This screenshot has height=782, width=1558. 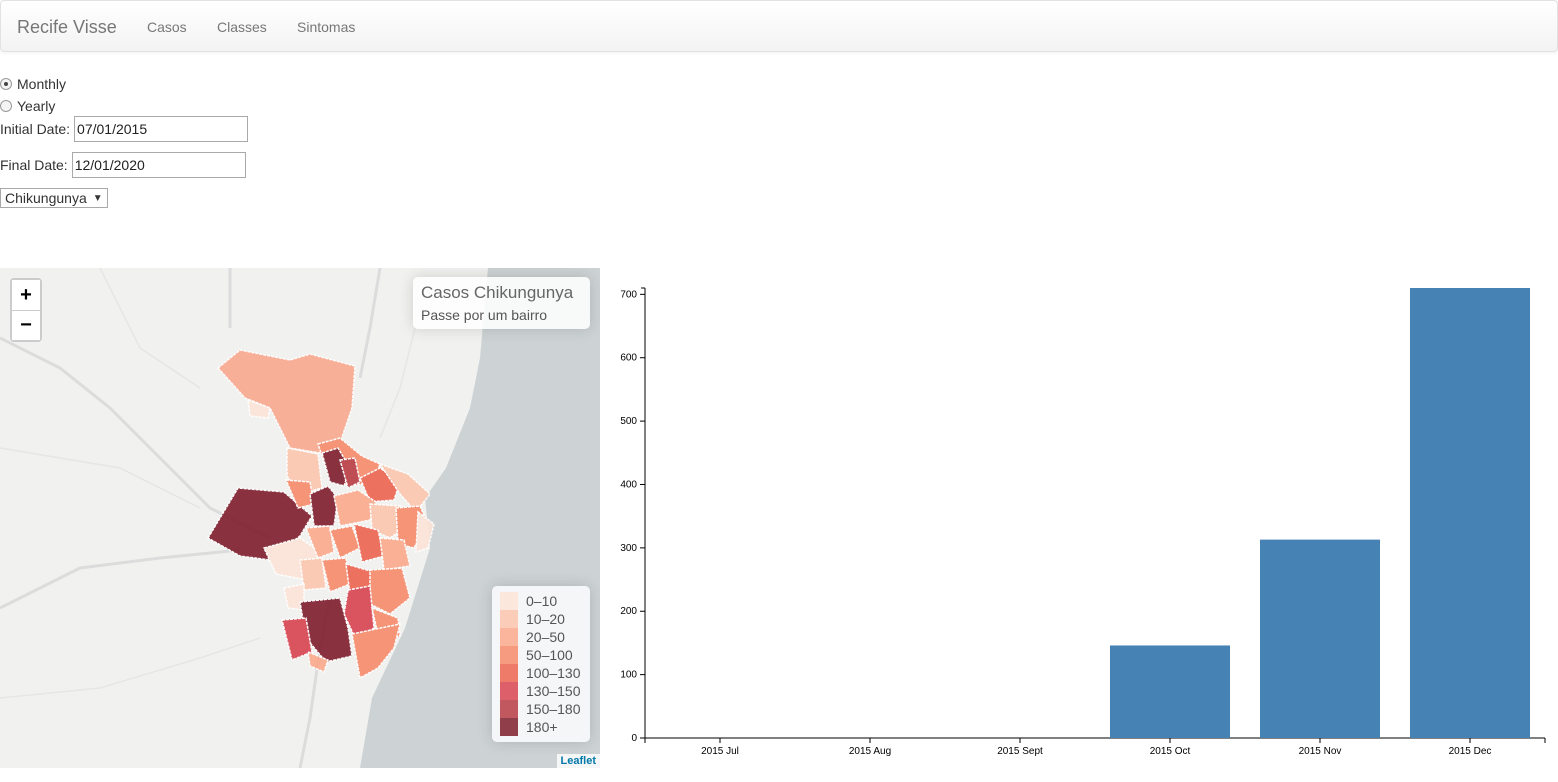 I want to click on initial-date-input: 07/01/2015, so click(x=161, y=129).